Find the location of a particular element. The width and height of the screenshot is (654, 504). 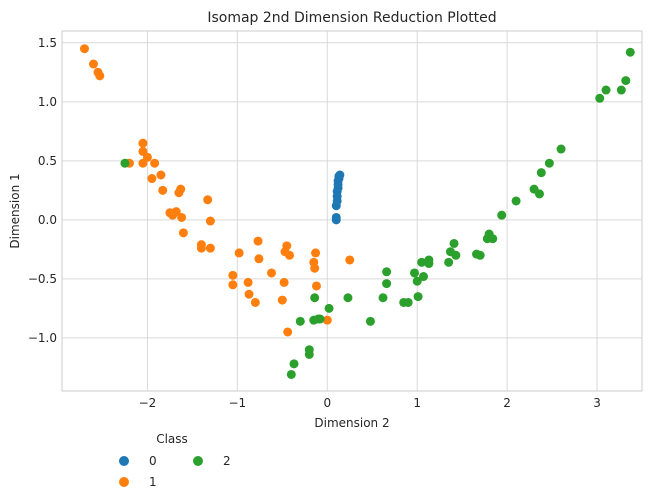

y-tick-label: 1.0 is located at coordinates (47, 102).